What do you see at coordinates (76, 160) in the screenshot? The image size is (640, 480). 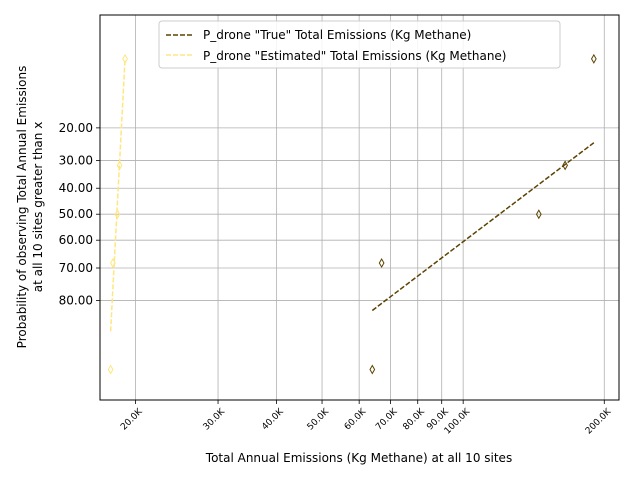 I see `y-tick-label: 30.00` at bounding box center [76, 160].